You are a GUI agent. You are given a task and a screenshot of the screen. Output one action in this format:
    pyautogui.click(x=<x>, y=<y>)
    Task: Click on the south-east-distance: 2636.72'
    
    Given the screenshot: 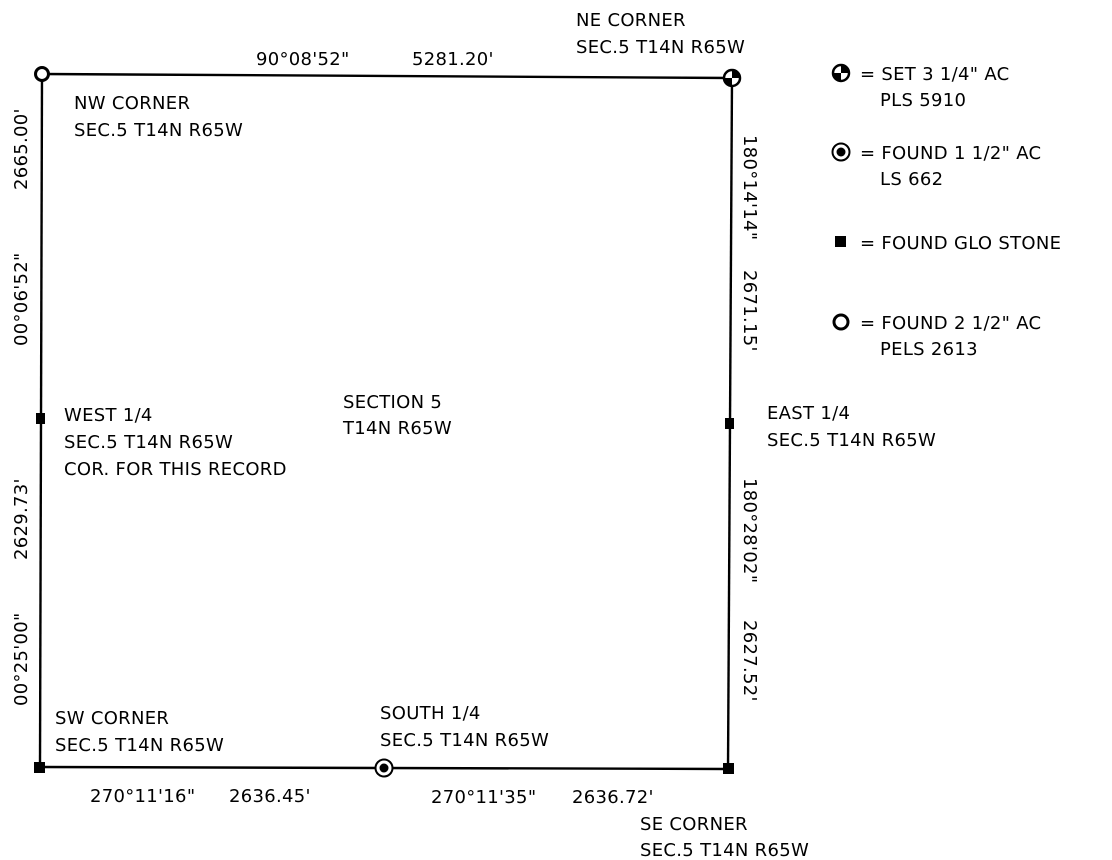 What is the action you would take?
    pyautogui.click(x=613, y=797)
    